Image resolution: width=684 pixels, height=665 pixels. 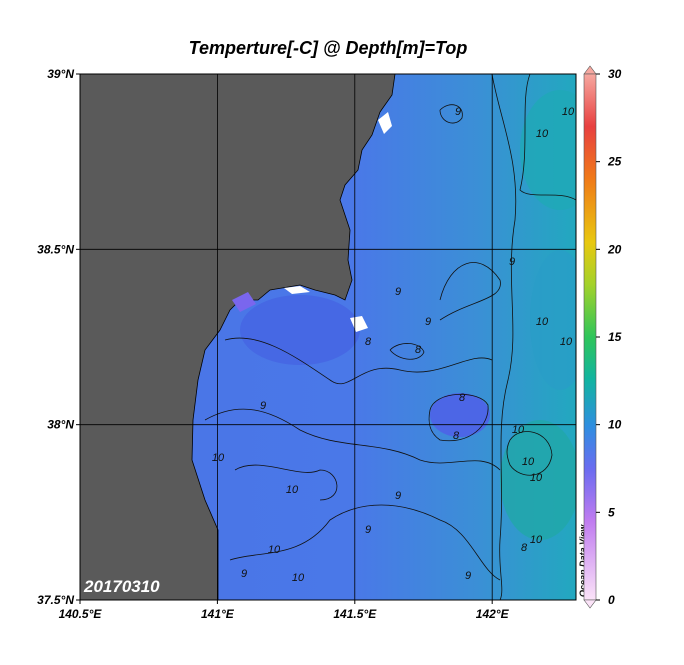 What do you see at coordinates (602, 337) in the screenshot?
I see `colorbar: 0 5 10 15 20 25 30` at bounding box center [602, 337].